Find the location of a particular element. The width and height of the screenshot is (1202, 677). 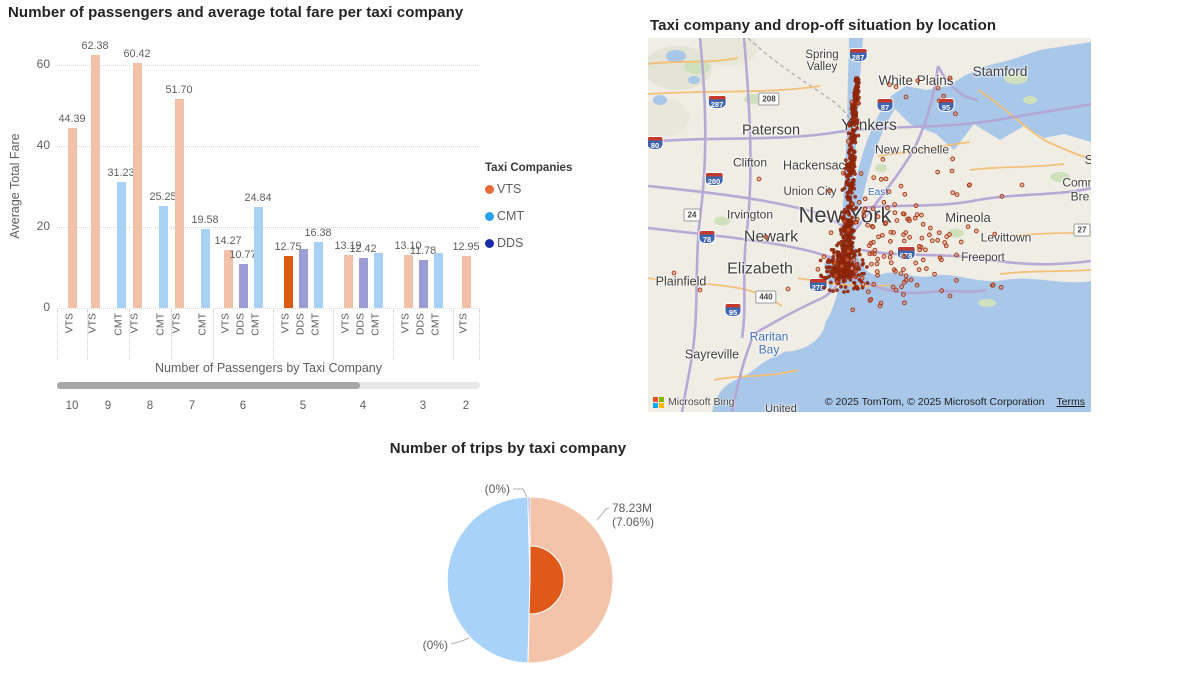

road-shield-78: 78 is located at coordinates (707, 237).